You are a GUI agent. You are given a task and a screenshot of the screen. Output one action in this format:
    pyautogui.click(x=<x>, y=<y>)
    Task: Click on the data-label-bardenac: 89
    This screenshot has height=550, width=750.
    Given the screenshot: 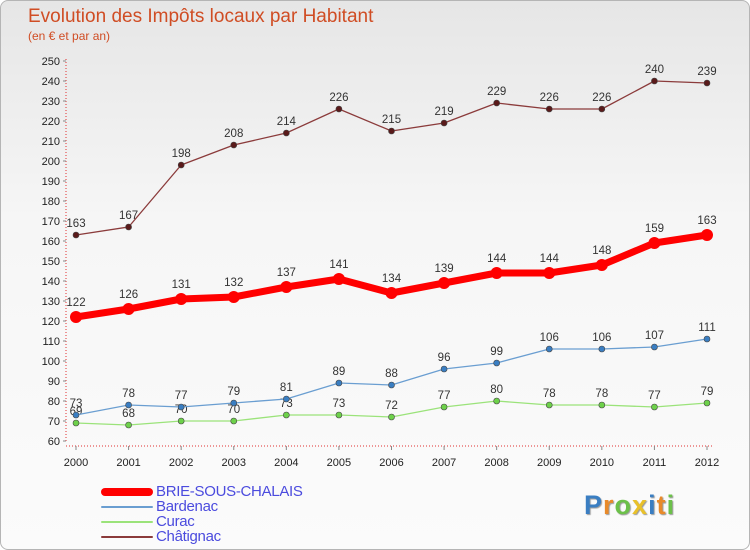 What is the action you would take?
    pyautogui.click(x=339, y=372)
    